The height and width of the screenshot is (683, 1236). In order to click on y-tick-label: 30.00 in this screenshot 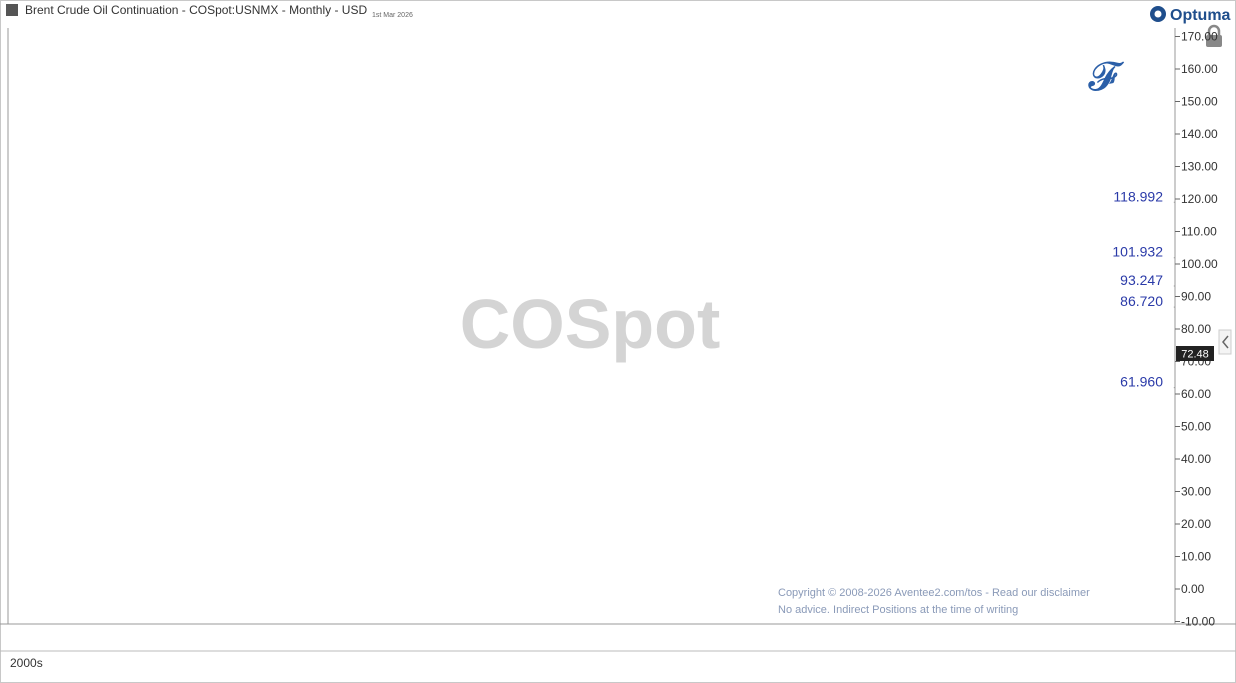, I will do `click(1196, 492)`.